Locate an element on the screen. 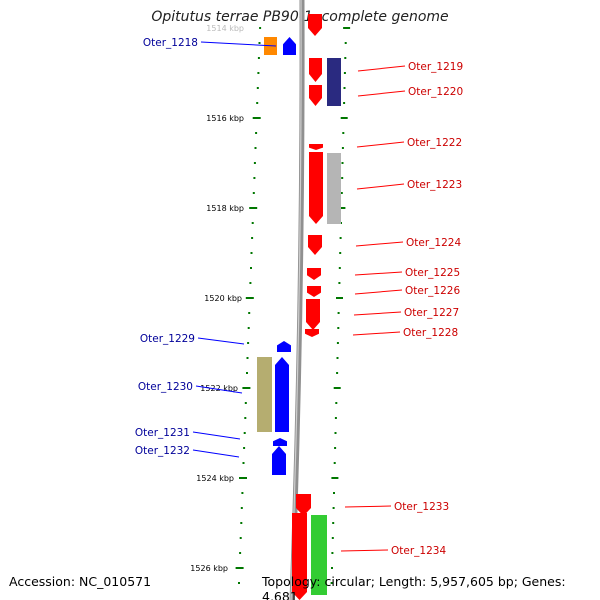  position-label: 1518 kbp is located at coordinates (225, 208).